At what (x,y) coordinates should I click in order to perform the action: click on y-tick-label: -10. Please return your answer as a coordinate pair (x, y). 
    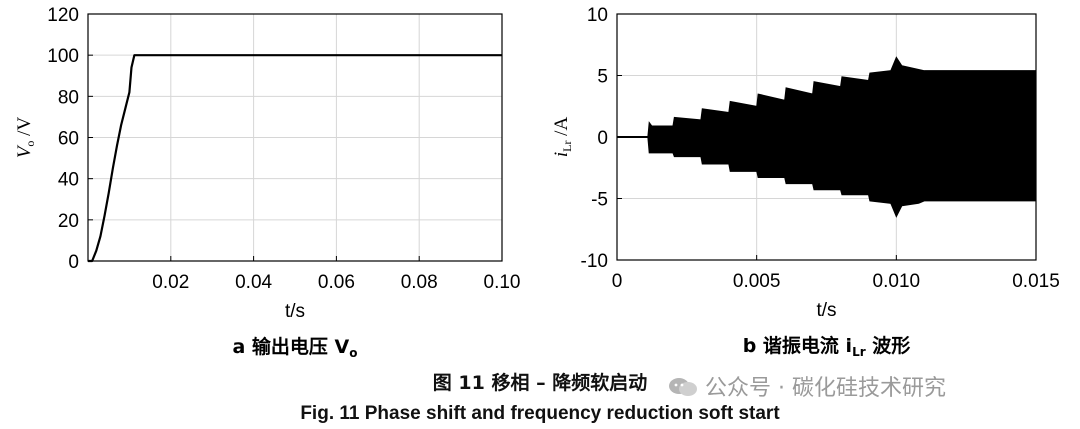
    Looking at the image, I should click on (594, 261).